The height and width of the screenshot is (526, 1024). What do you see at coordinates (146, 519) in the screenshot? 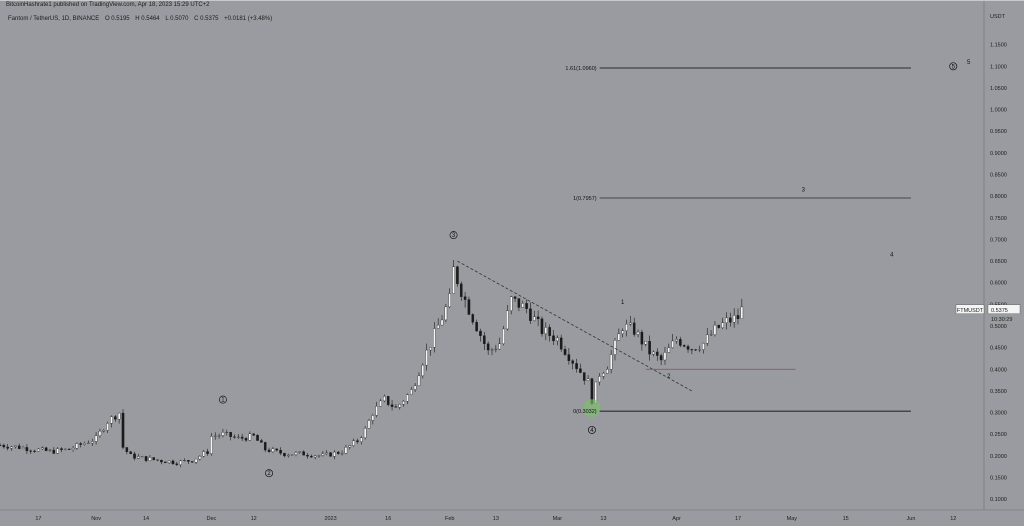
I see `time-tick-label: 14` at bounding box center [146, 519].